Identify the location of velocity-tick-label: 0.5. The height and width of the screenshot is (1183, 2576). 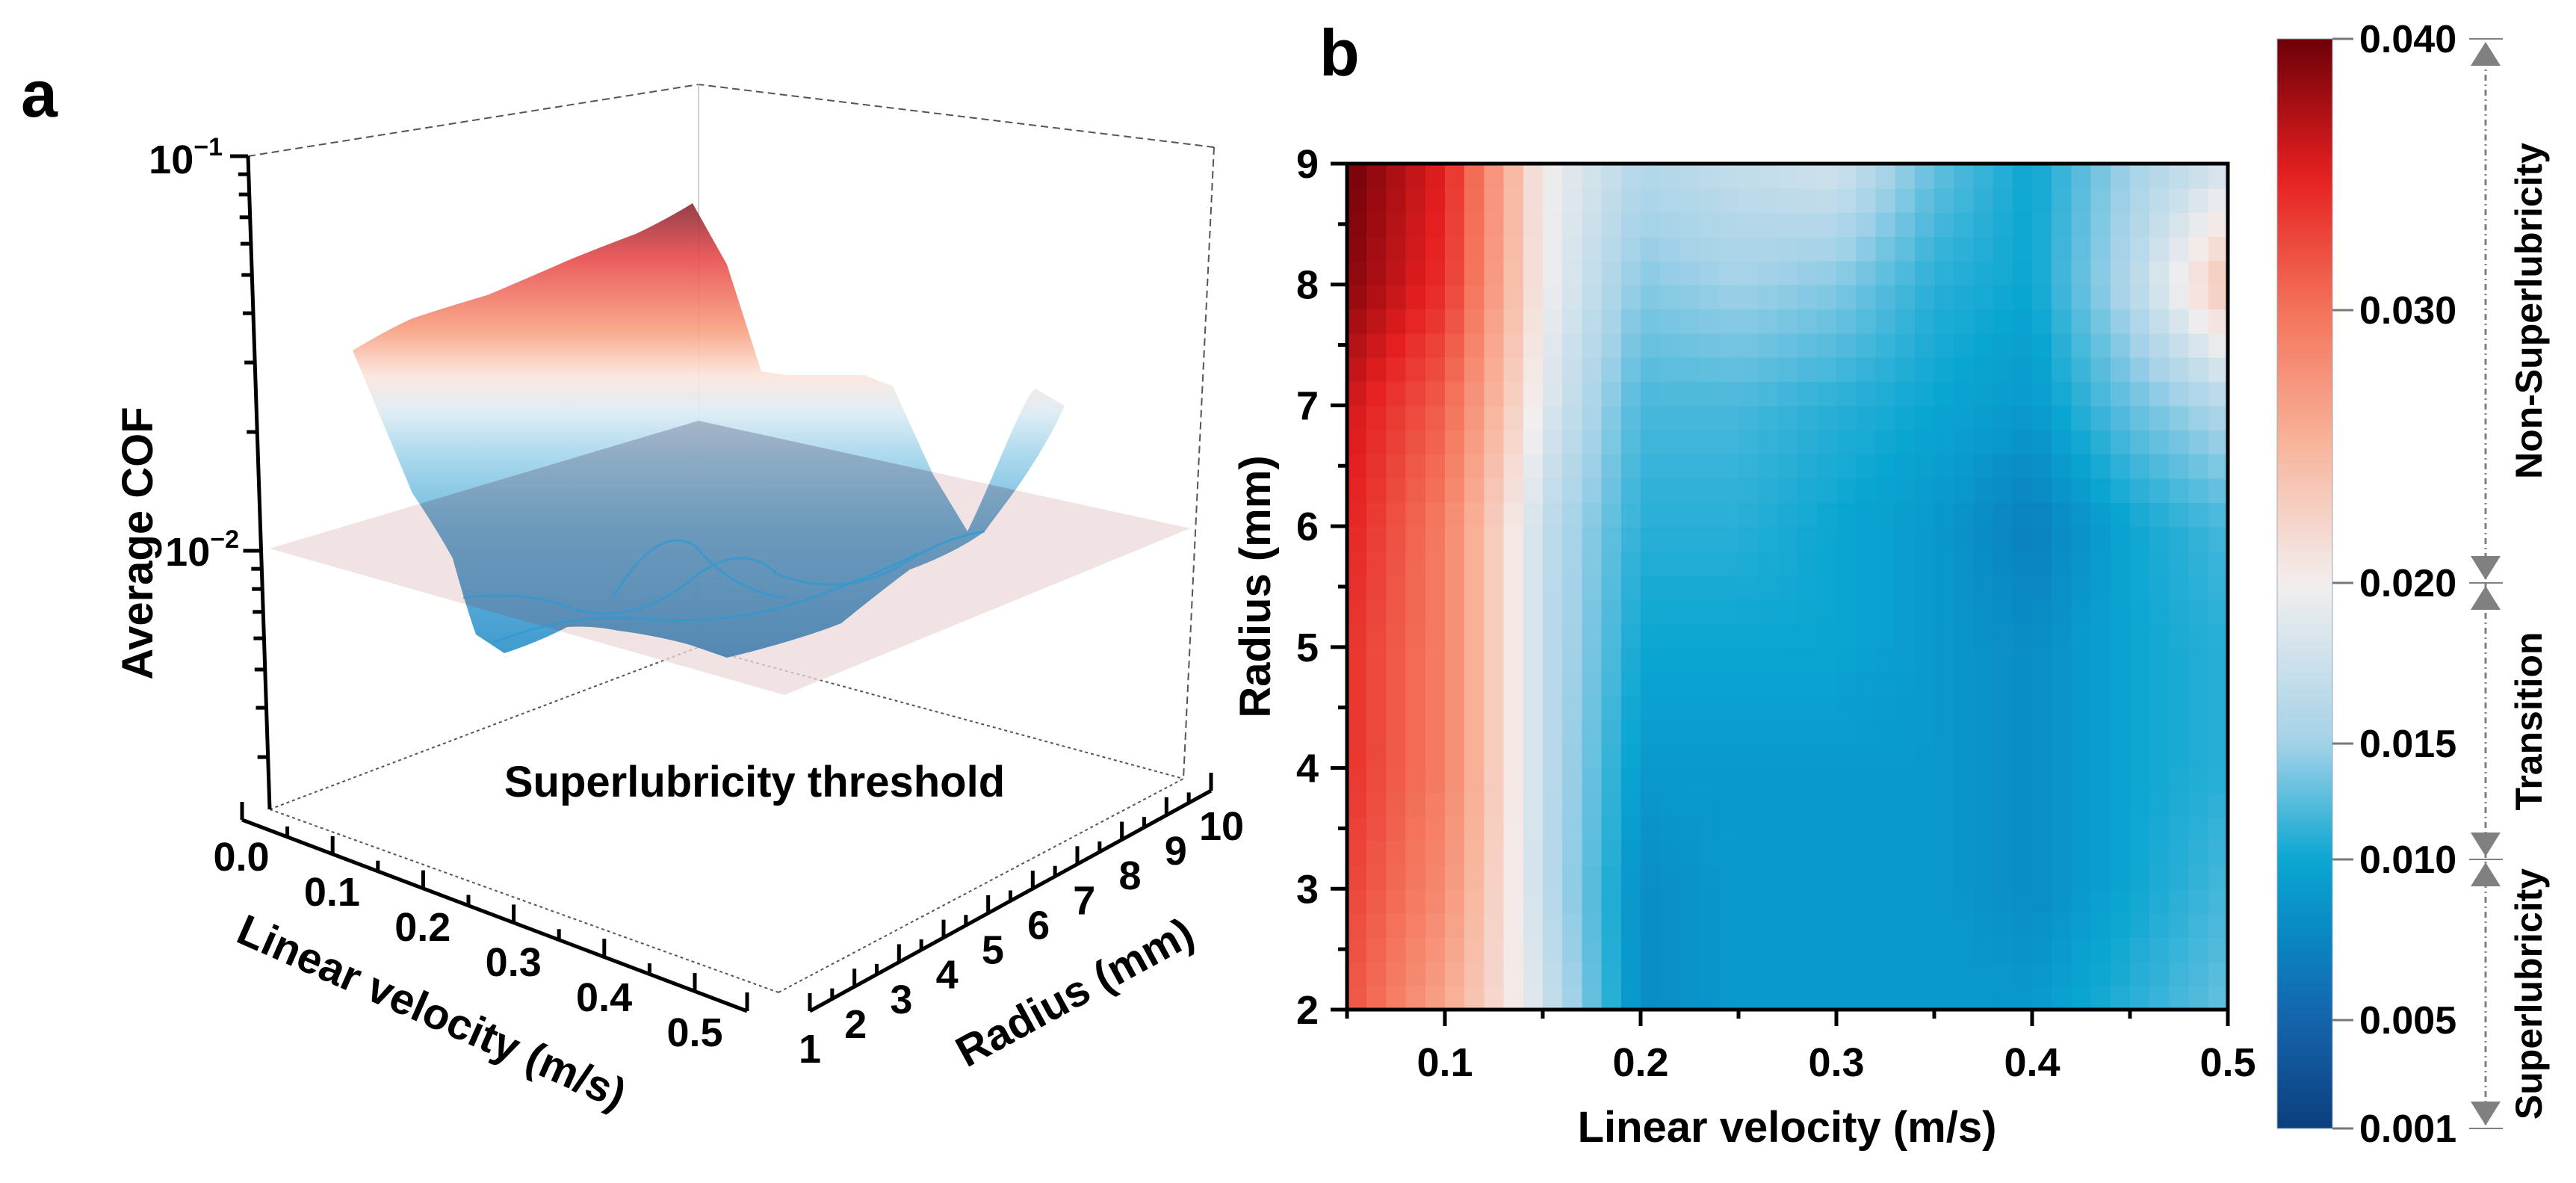
(694, 1032).